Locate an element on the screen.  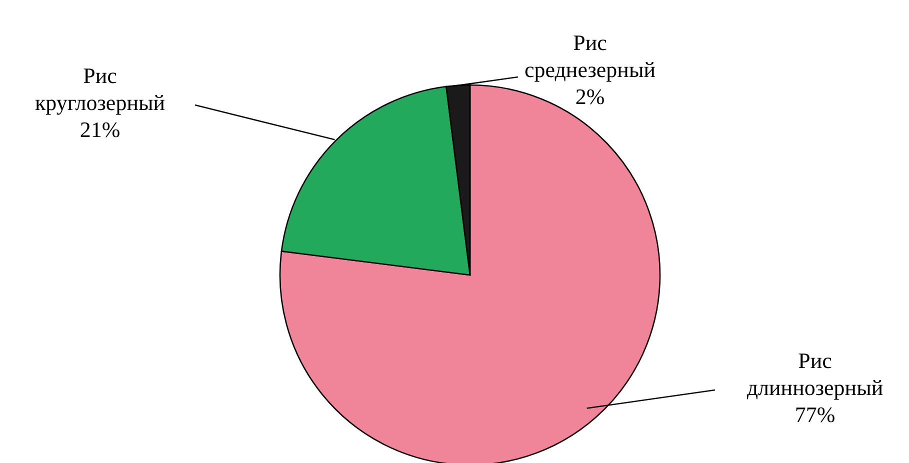
slice-label: Рис круглозерный is located at coordinates (100, 89).